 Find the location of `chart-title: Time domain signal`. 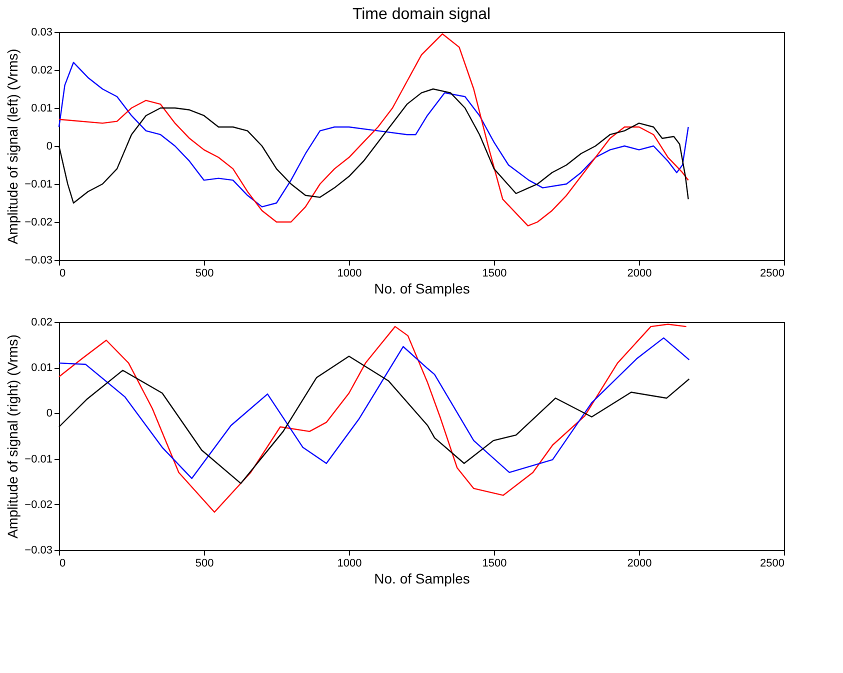

chart-title: Time domain signal is located at coordinates (421, 14).